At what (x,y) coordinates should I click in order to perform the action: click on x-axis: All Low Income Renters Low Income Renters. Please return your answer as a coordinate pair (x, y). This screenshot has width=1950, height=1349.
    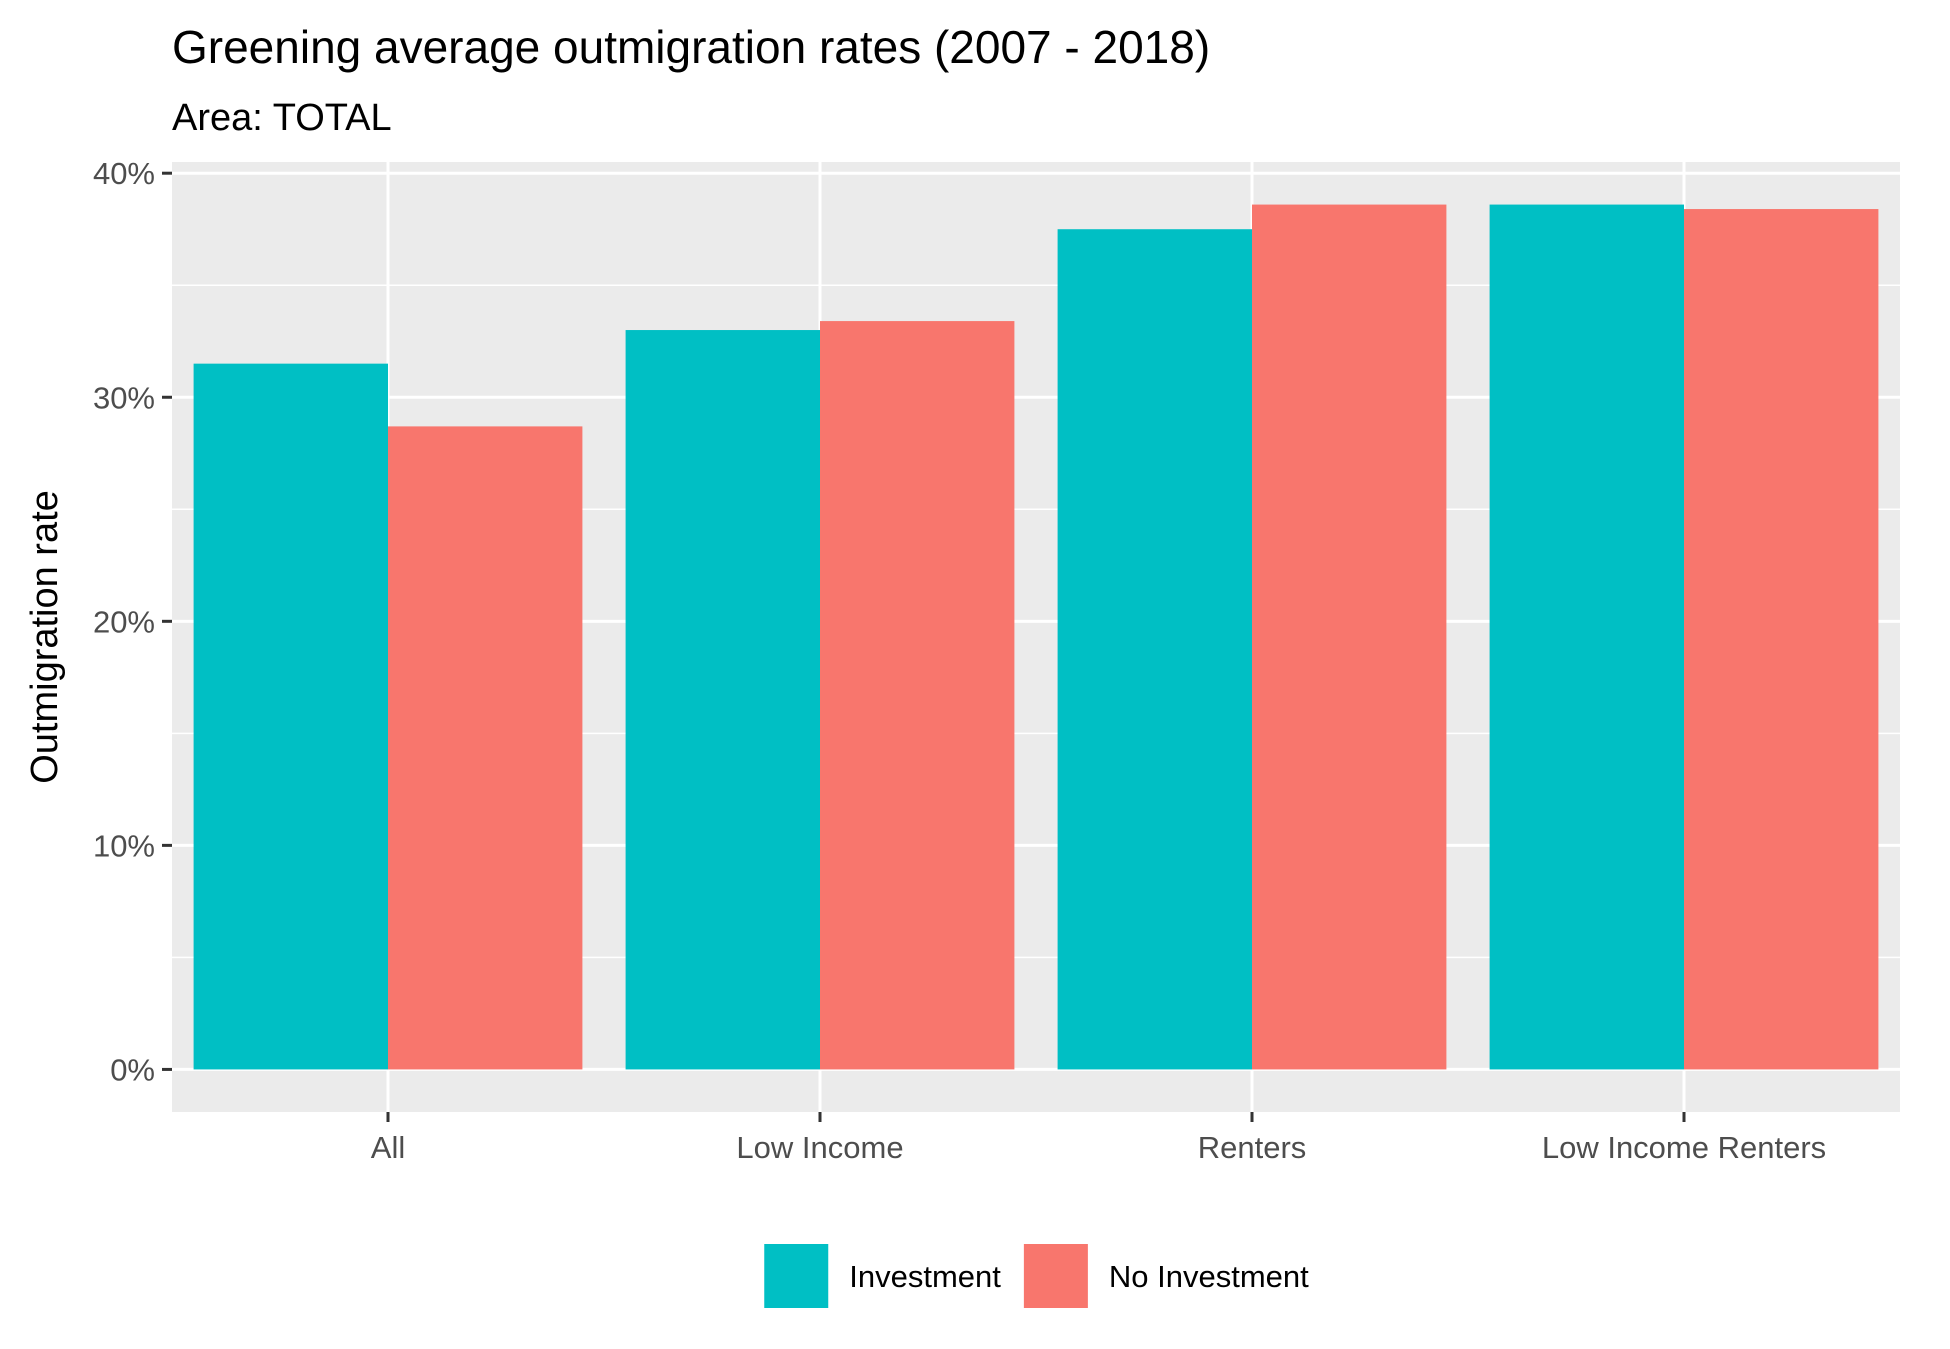
    Looking at the image, I should click on (1098, 1138).